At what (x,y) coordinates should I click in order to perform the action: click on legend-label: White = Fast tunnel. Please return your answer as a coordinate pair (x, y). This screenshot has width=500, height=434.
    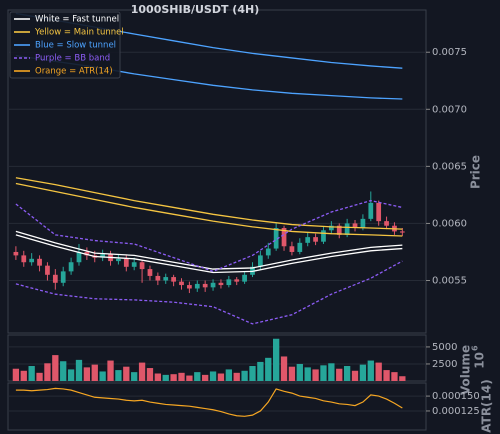
    Looking at the image, I should click on (77, 20).